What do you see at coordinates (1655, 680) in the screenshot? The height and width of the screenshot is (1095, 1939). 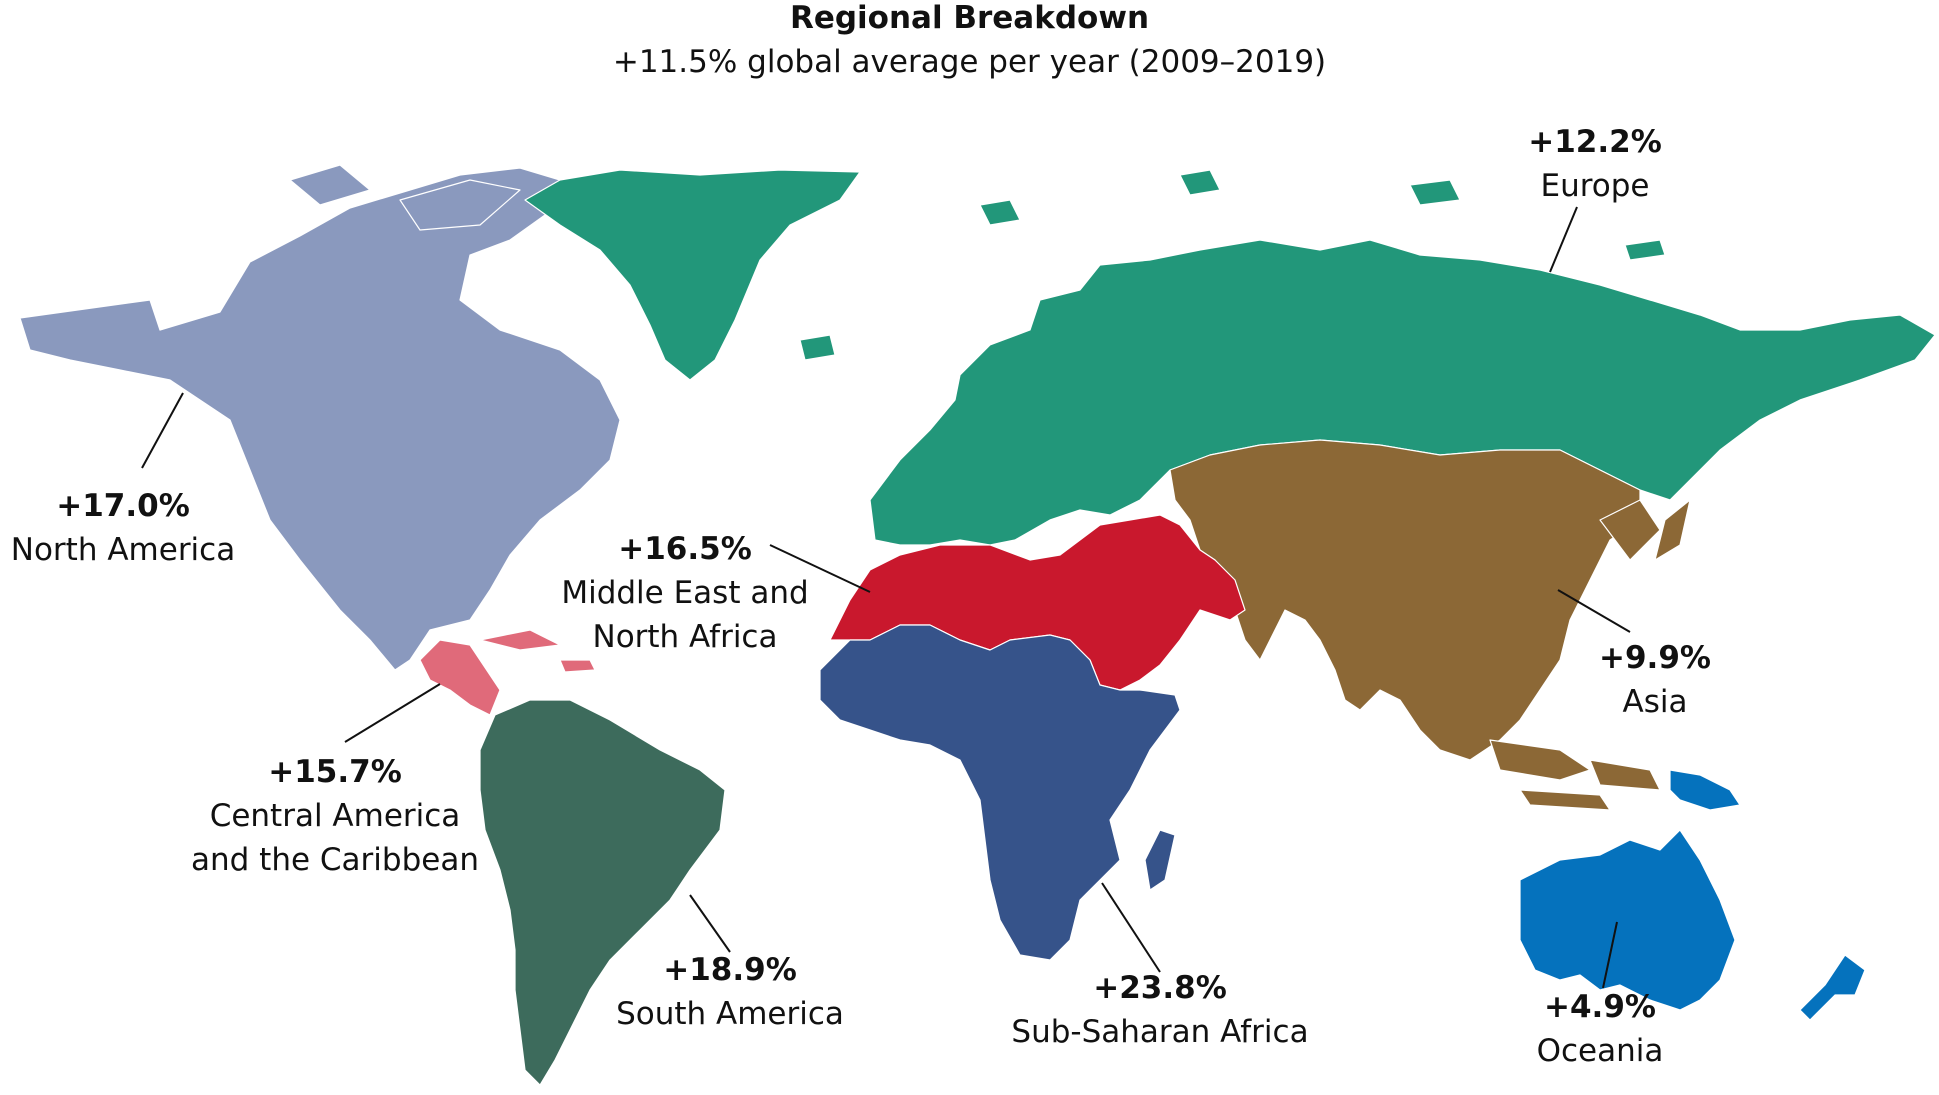 I see `label-asia: +9.9% Asia` at bounding box center [1655, 680].